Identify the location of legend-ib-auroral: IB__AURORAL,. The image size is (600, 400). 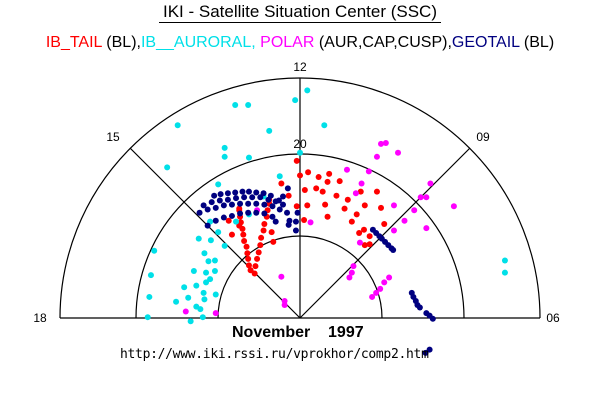
(200, 42).